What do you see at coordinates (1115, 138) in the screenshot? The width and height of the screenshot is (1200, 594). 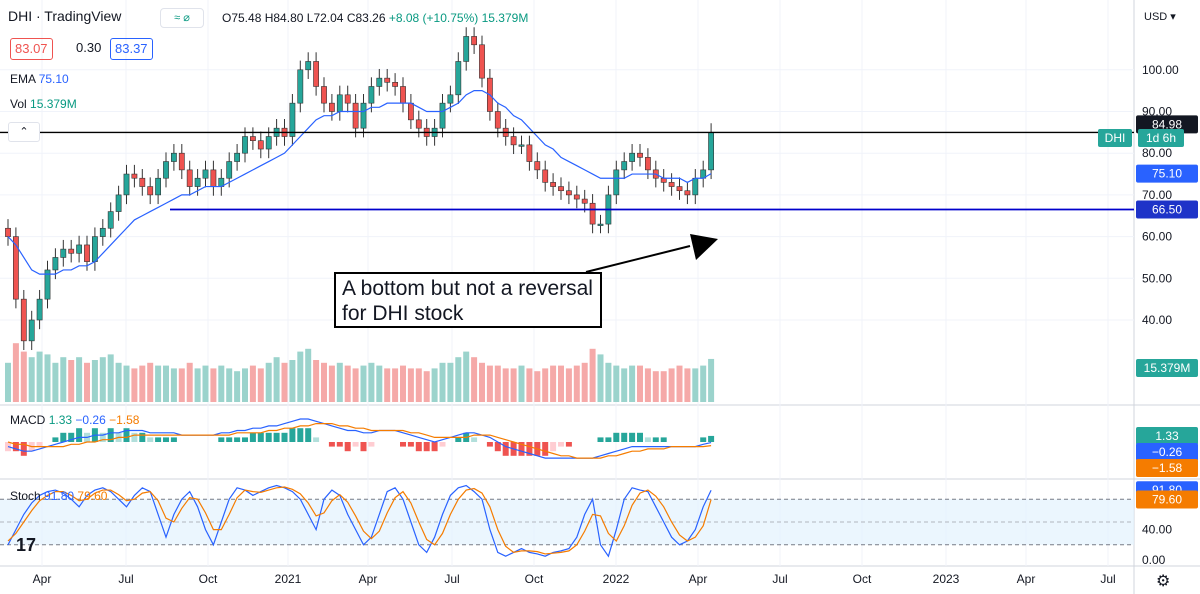 I see `badge-symbol: DHI` at bounding box center [1115, 138].